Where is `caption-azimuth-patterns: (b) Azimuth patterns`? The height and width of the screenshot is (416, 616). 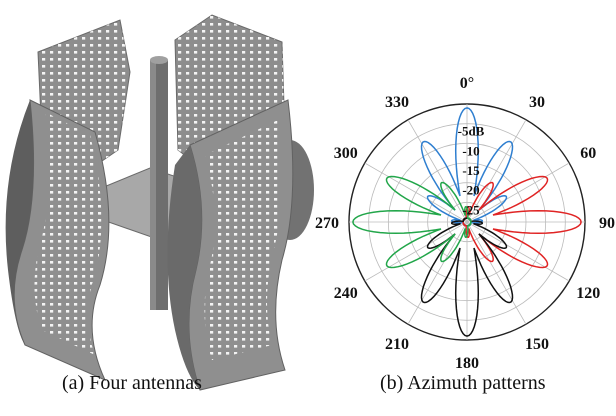
caption-azimuth-patterns: (b) Azimuth patterns is located at coordinates (463, 383).